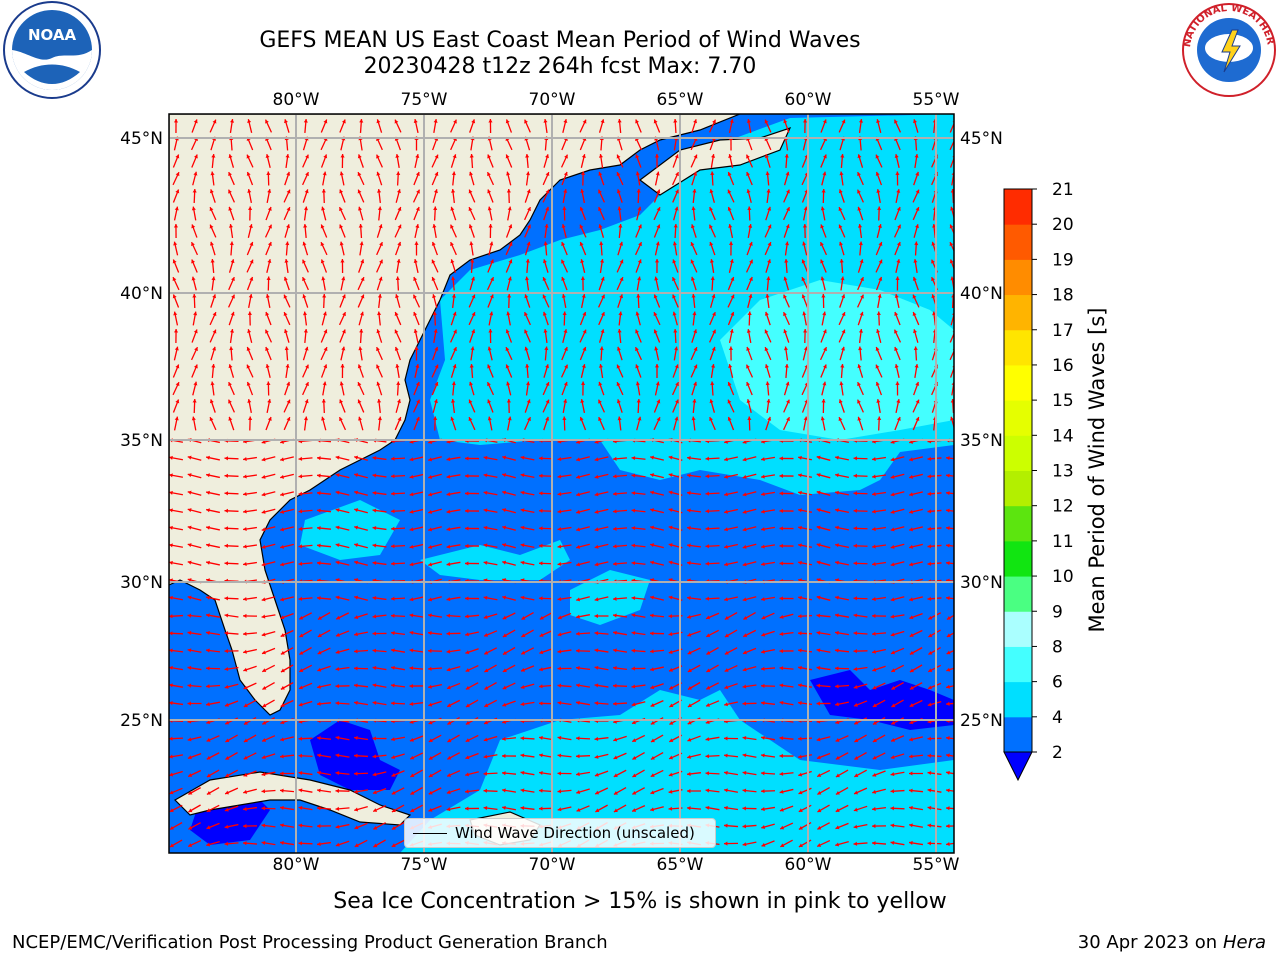  Describe the element at coordinates (296, 865) in the screenshot. I see `lon-tick-label: 80°W` at that location.